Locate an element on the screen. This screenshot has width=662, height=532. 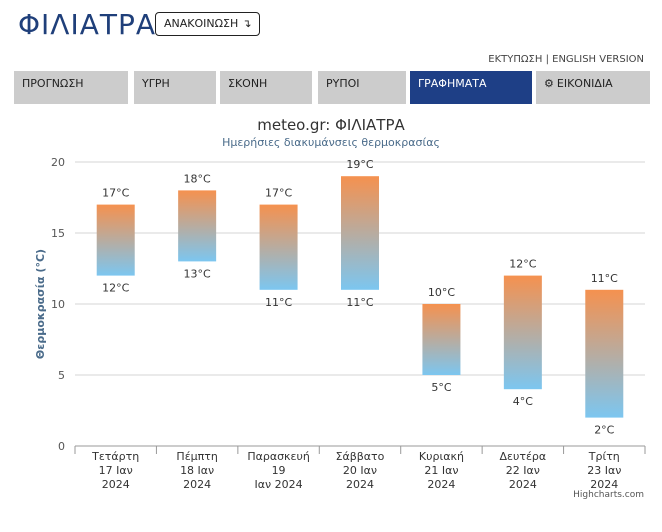
tab-dust: ΣΚΟΝΗ is located at coordinates (266, 87).